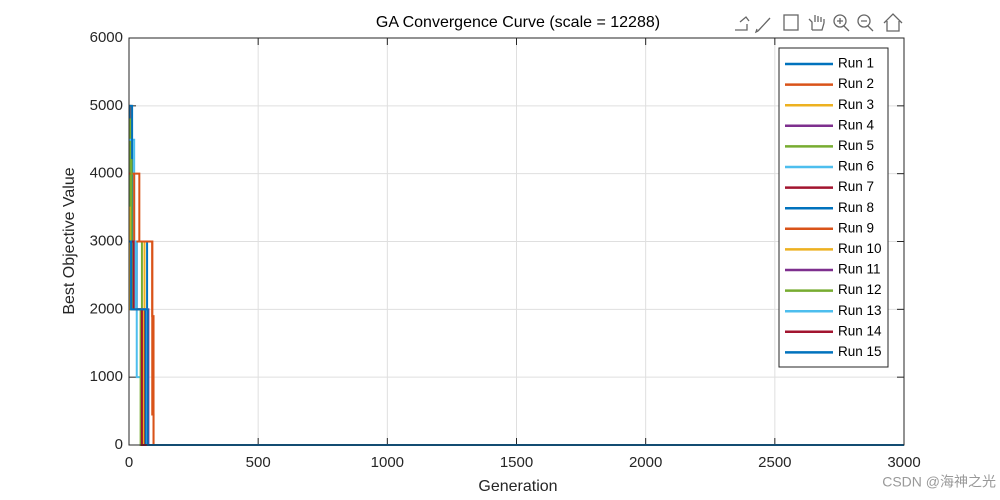 Image resolution: width=1000 pixels, height=500 pixels. What do you see at coordinates (106, 240) in the screenshot?
I see `y-tick-label: 3000` at bounding box center [106, 240].